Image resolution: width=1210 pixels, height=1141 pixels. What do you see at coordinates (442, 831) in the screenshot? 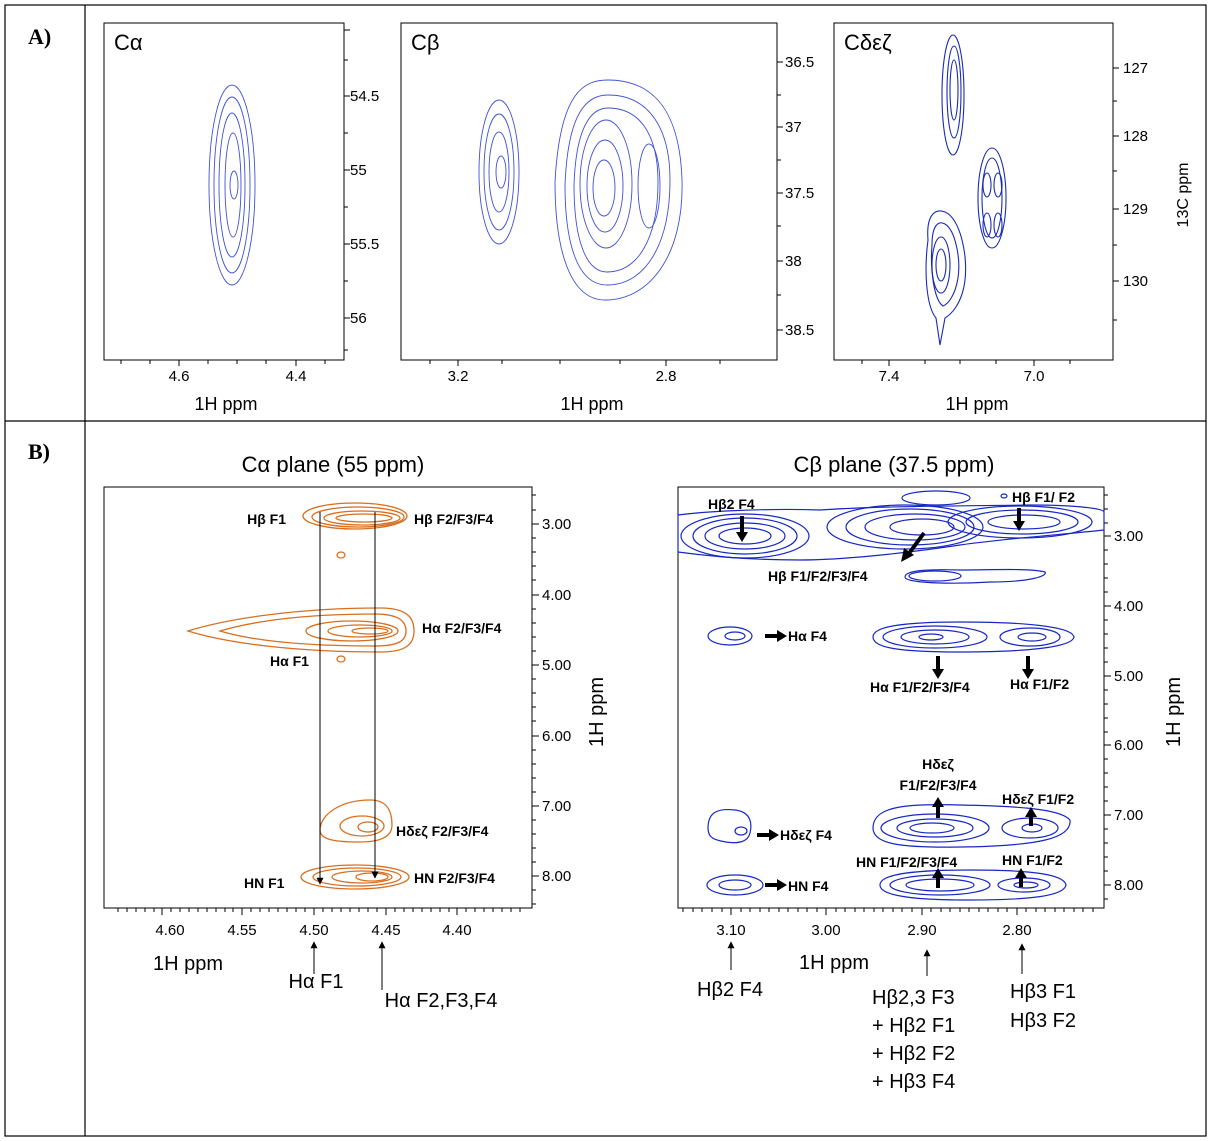
I see `ca-ann: Hδεζ F2/F3/F4` at bounding box center [442, 831].